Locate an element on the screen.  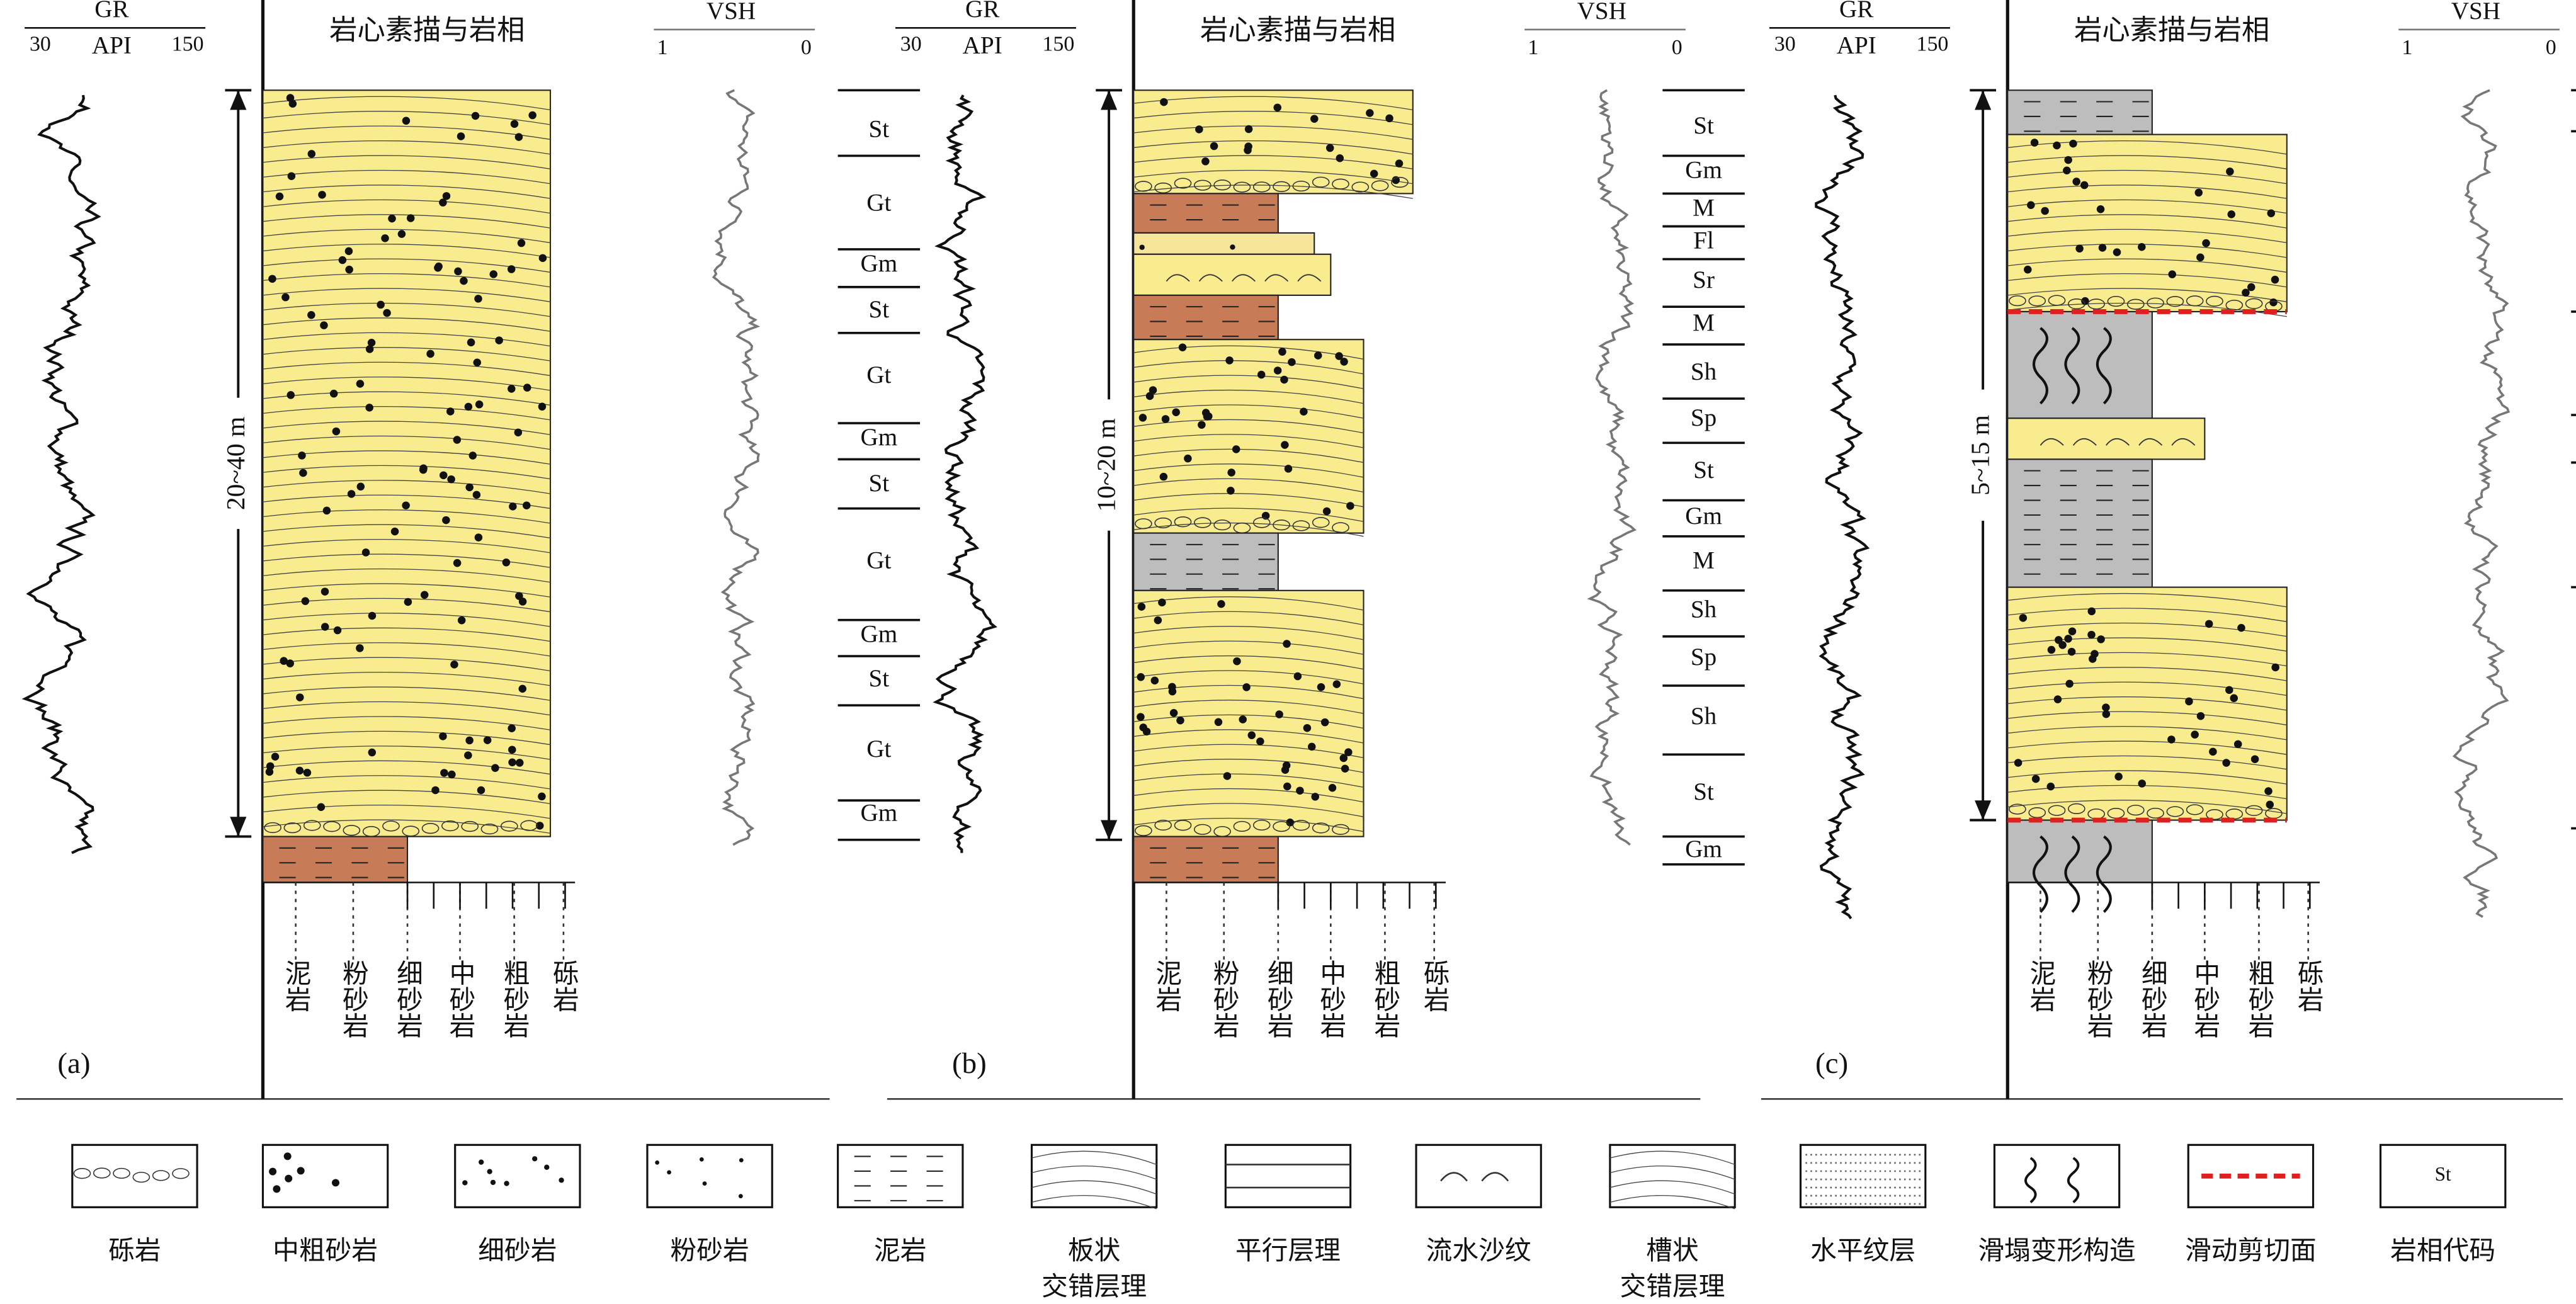
grain-size: 泥岩 is located at coordinates (296, 986).